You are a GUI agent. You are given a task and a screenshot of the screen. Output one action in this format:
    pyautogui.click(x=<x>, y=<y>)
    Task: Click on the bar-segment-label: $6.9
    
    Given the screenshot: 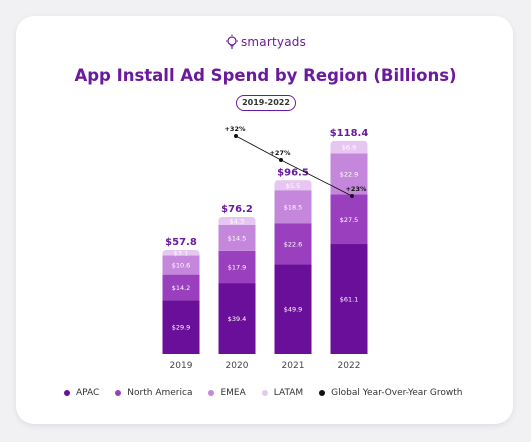 What is the action you would take?
    pyautogui.click(x=349, y=148)
    